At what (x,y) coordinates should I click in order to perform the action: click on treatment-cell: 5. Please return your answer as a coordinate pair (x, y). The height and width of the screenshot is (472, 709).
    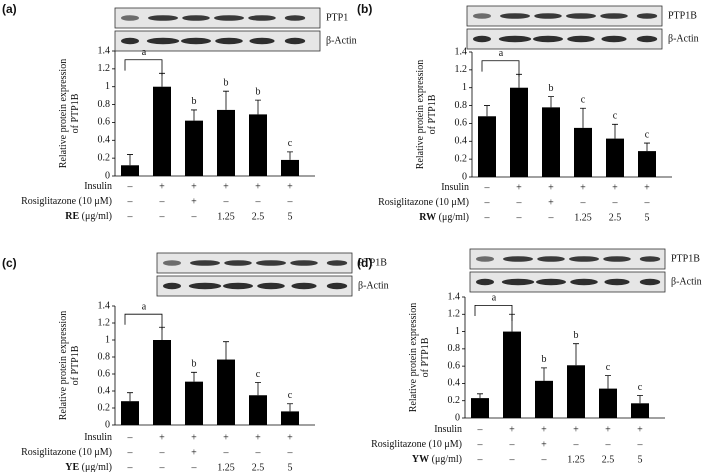
    Looking at the image, I should click on (290, 467).